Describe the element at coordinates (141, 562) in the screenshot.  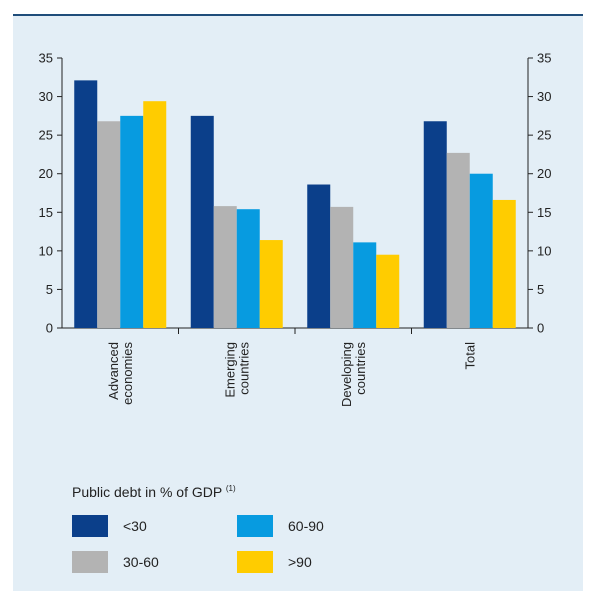
I see `legend-label: 30-60` at that location.